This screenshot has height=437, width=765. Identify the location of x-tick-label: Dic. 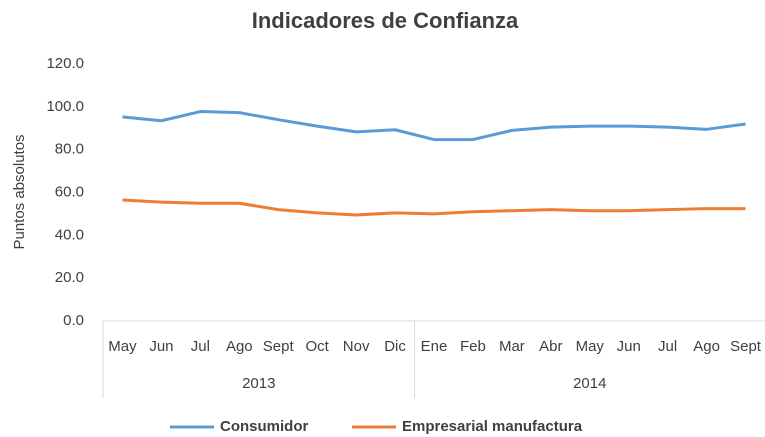
(395, 346).